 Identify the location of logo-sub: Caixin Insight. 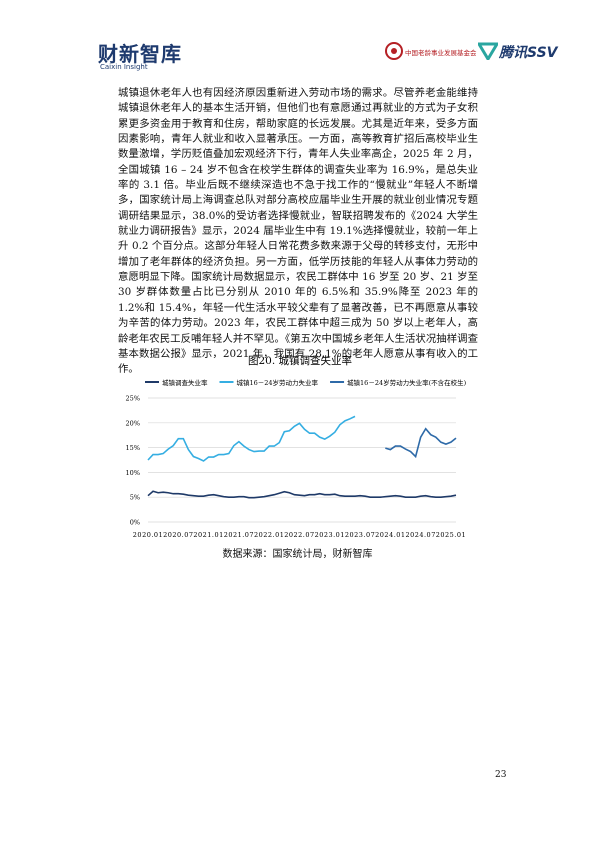
(124, 67).